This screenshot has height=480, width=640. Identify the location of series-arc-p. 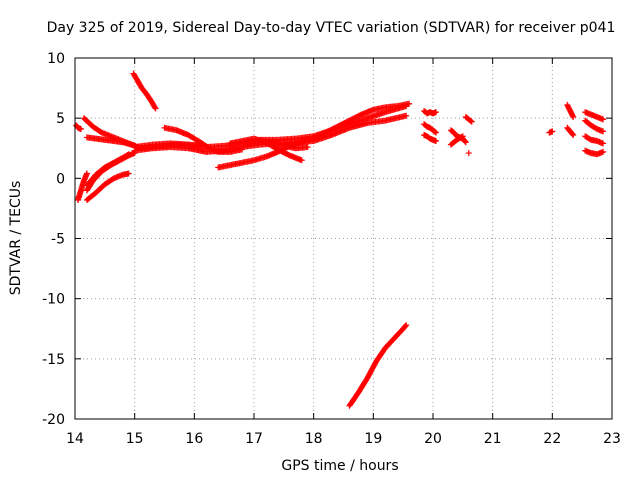
(430, 112).